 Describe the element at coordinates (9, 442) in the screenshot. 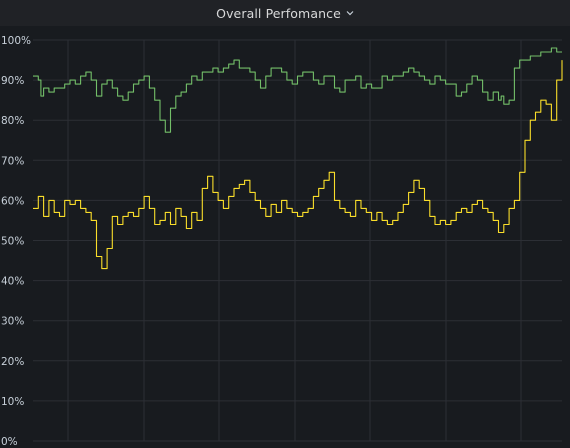

I see `y-tick-label: 0%` at that location.